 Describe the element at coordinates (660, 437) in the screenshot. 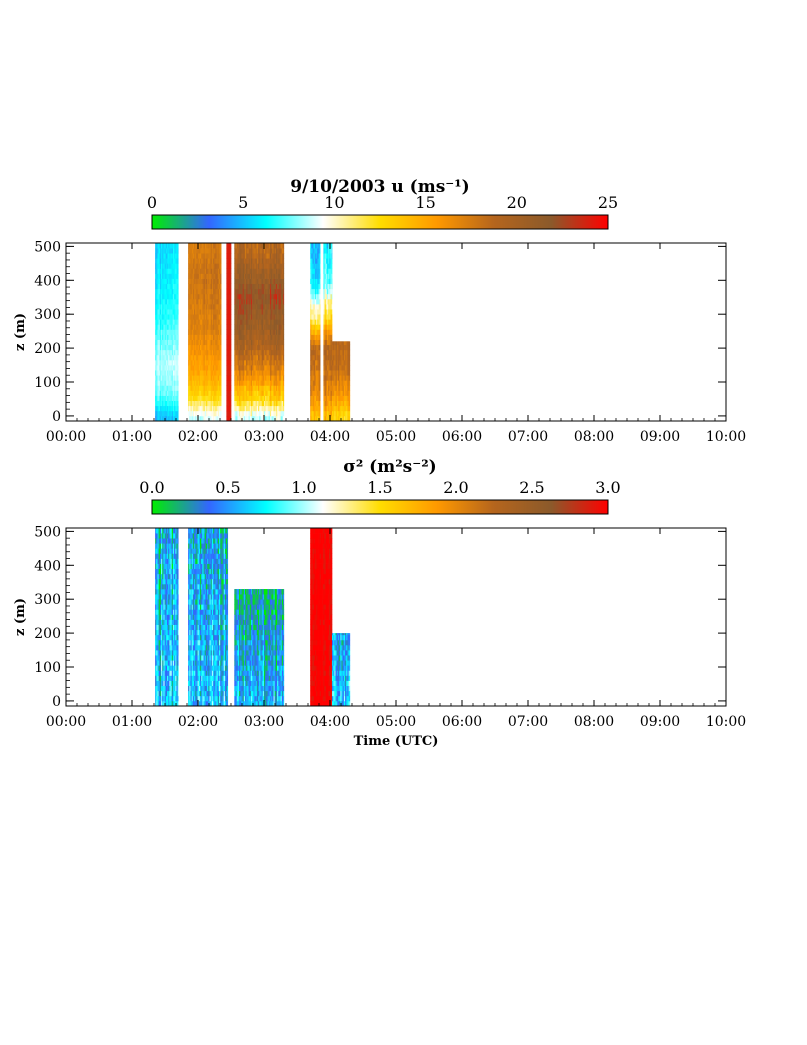

I see `wind-speed-x-tick-label: 09:00` at that location.